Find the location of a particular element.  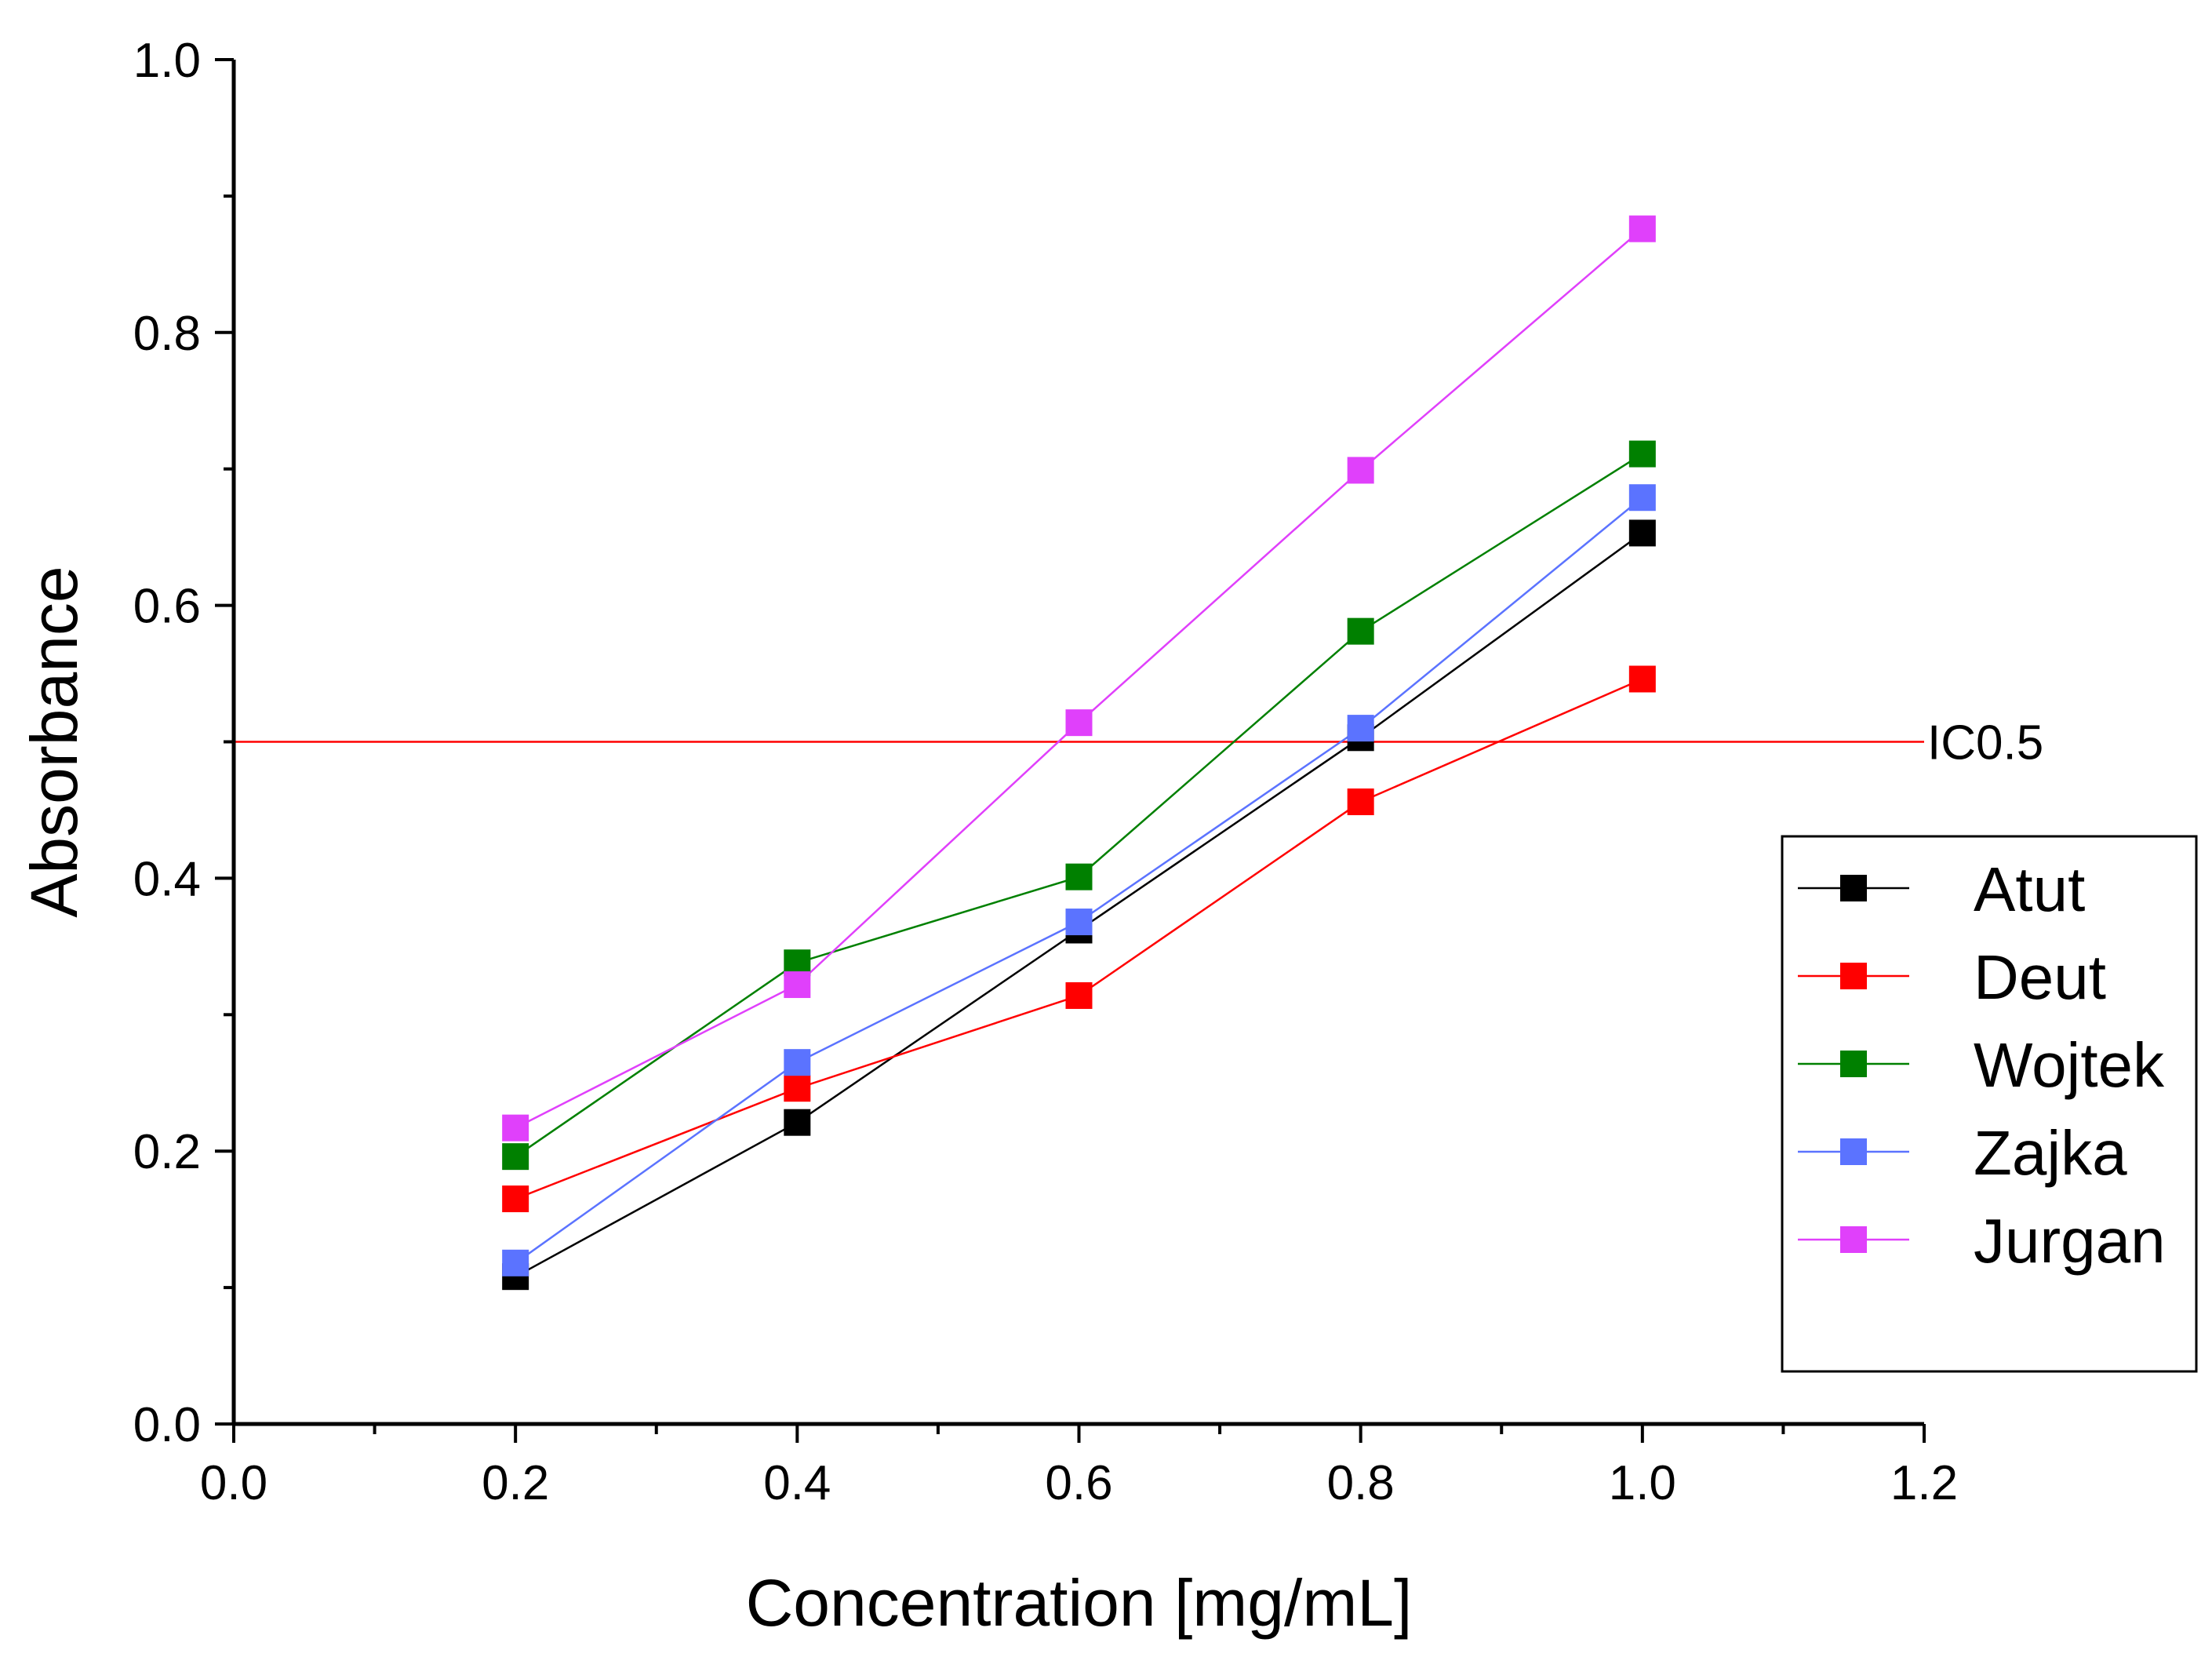

y-tick-label: 0.8 is located at coordinates (167, 334).